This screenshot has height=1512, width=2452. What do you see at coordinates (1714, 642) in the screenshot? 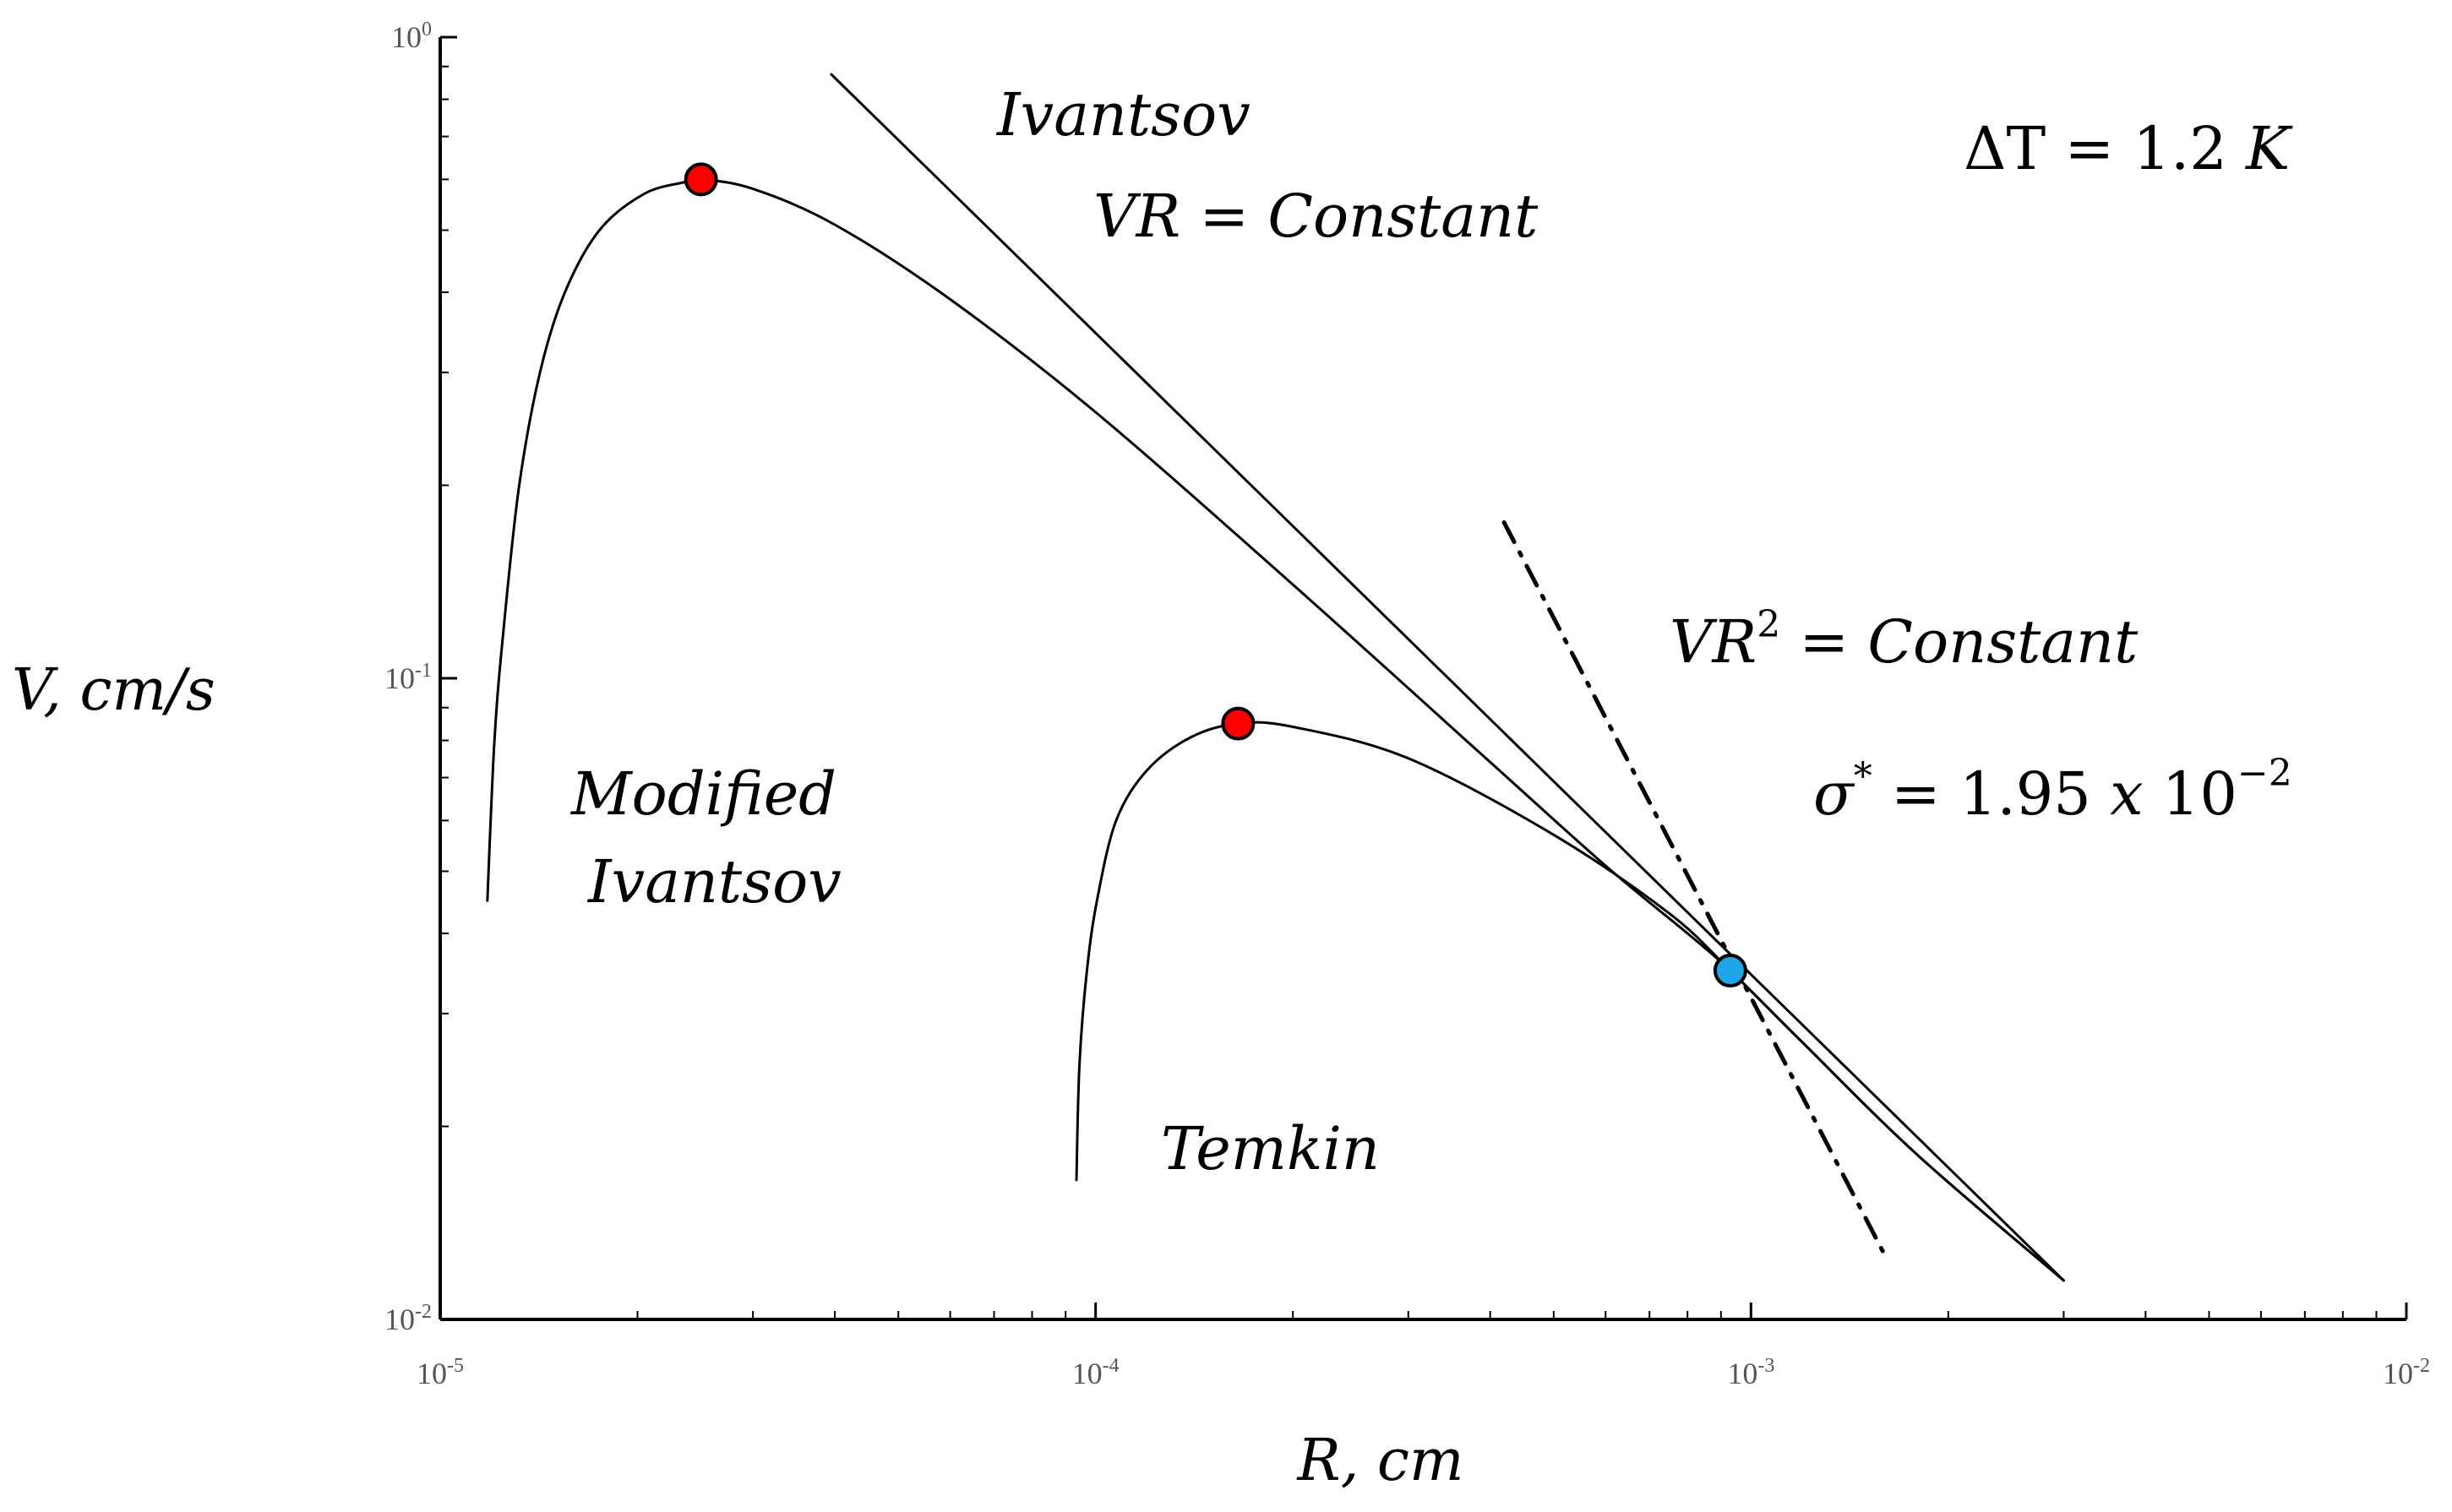
I see `vr2-base: VR` at bounding box center [1714, 642].